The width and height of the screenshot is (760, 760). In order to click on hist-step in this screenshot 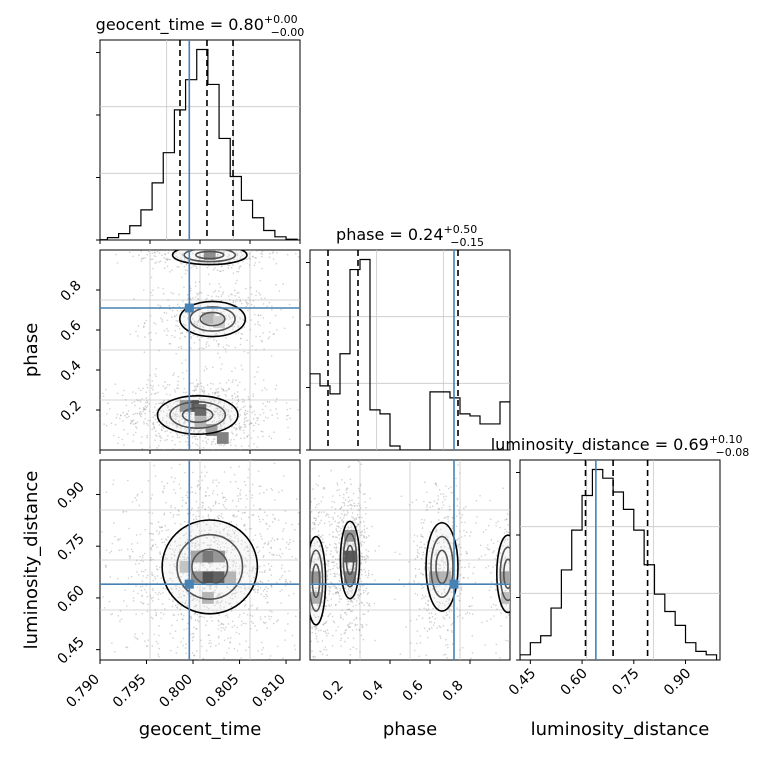, I will do `click(199, 144)`.